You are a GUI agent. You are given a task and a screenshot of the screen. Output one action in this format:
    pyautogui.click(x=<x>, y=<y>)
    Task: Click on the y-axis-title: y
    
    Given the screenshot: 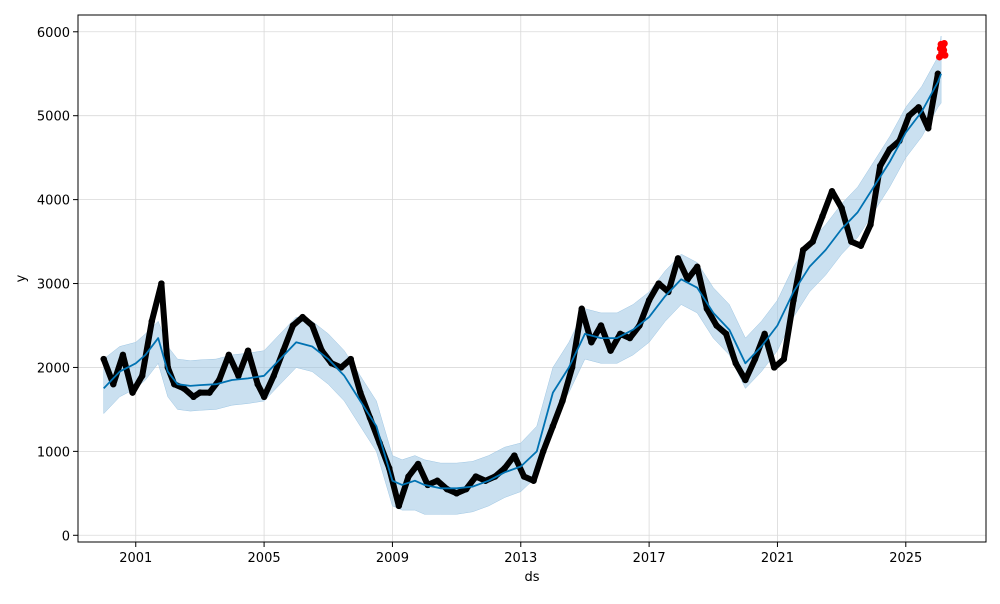 What is the action you would take?
    pyautogui.click(x=21, y=278)
    